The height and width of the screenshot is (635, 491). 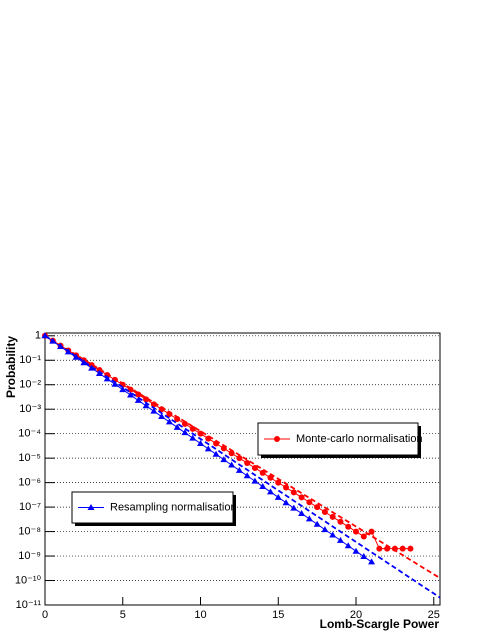 I want to click on x-tick-label: 10, so click(x=200, y=615).